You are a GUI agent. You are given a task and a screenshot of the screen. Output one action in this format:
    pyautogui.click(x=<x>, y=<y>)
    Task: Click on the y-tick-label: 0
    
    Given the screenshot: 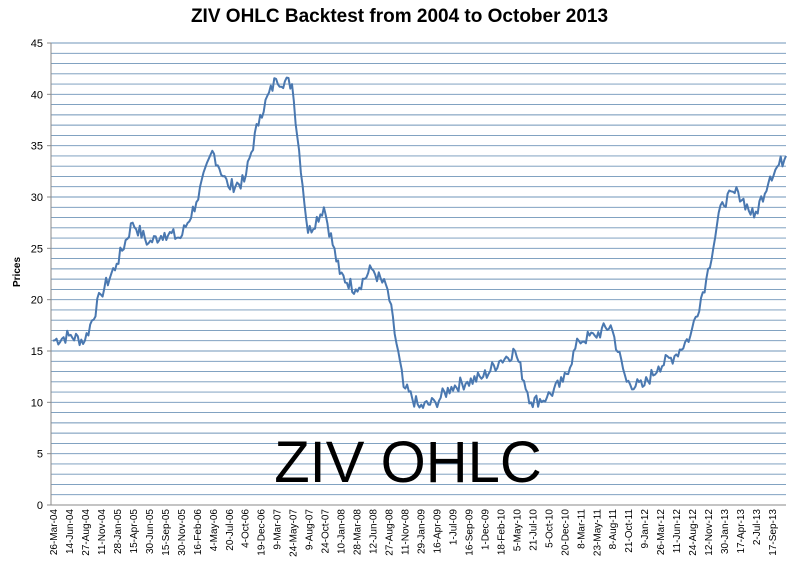 What is the action you would take?
    pyautogui.click(x=40, y=506)
    